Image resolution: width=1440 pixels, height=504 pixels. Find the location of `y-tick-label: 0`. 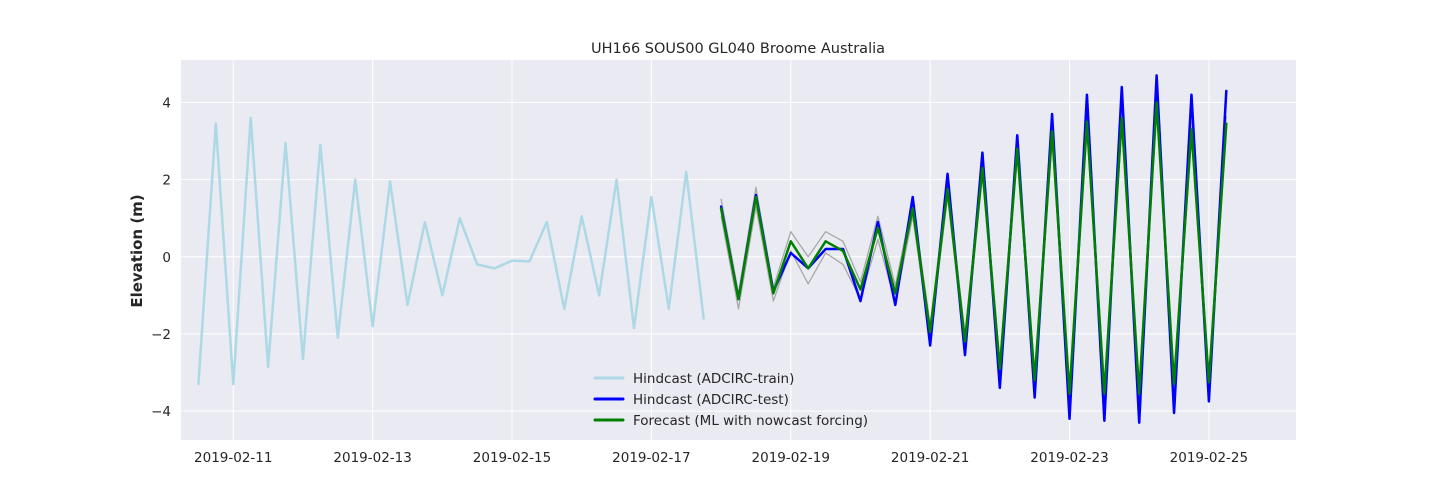

y-tick-label: 0 is located at coordinates (166, 258).